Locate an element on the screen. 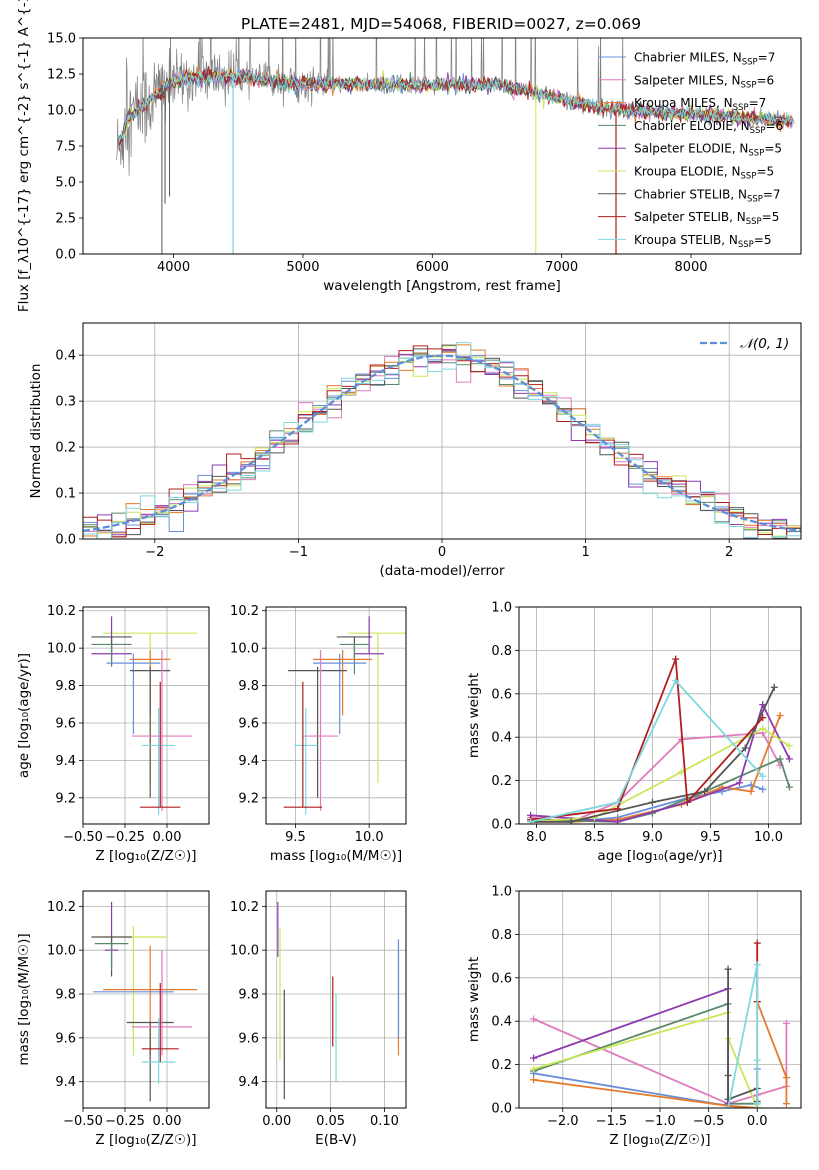  weight-line-salpeter_miles is located at coordinates (655, 777).